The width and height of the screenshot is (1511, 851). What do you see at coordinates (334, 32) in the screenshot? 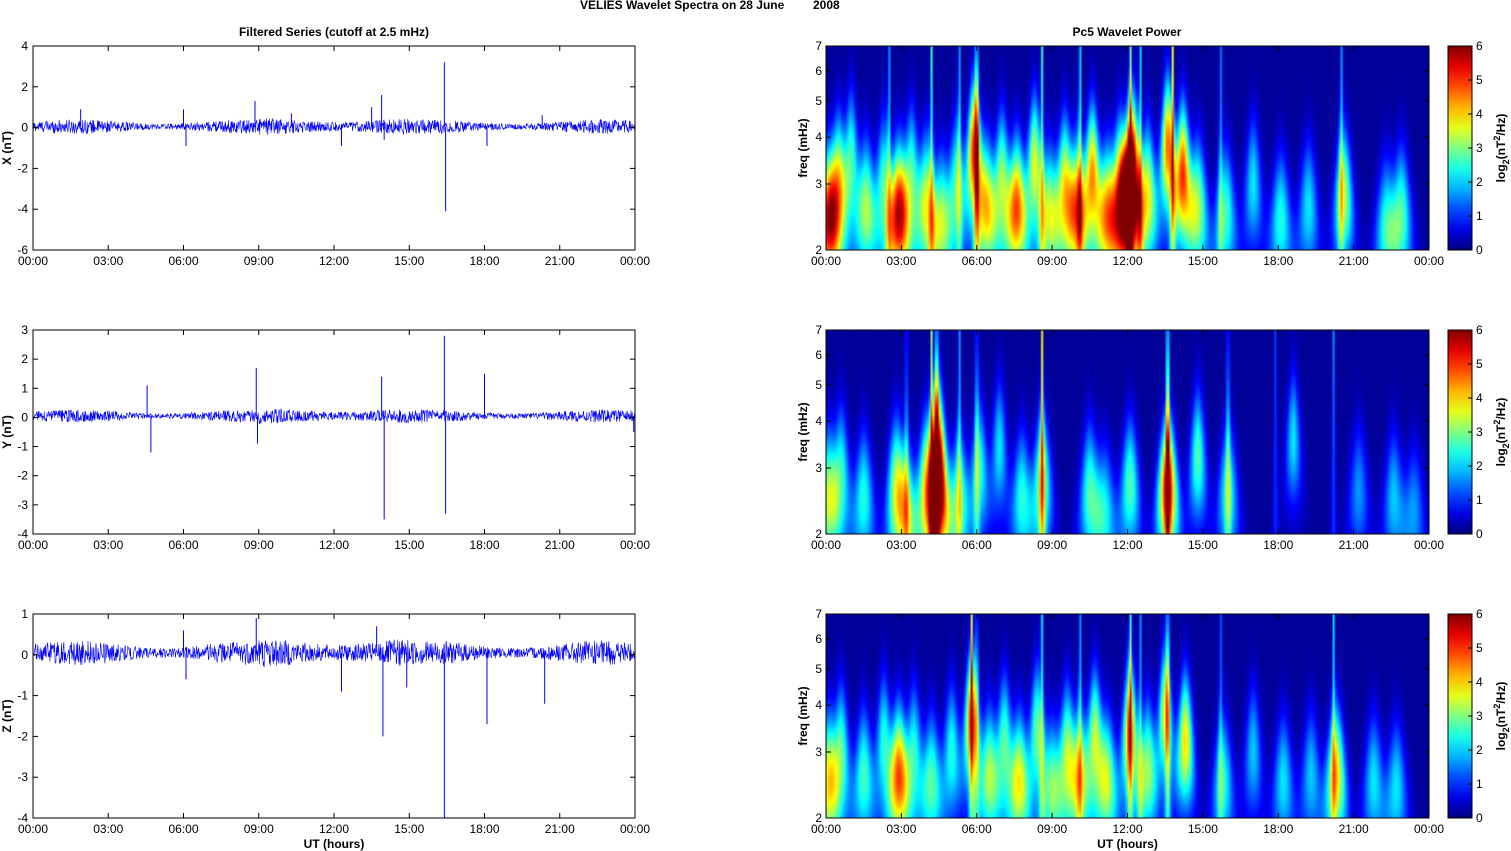
I see `left-column-title: Filtered Series (cutoff at 2.5 mHz)` at bounding box center [334, 32].